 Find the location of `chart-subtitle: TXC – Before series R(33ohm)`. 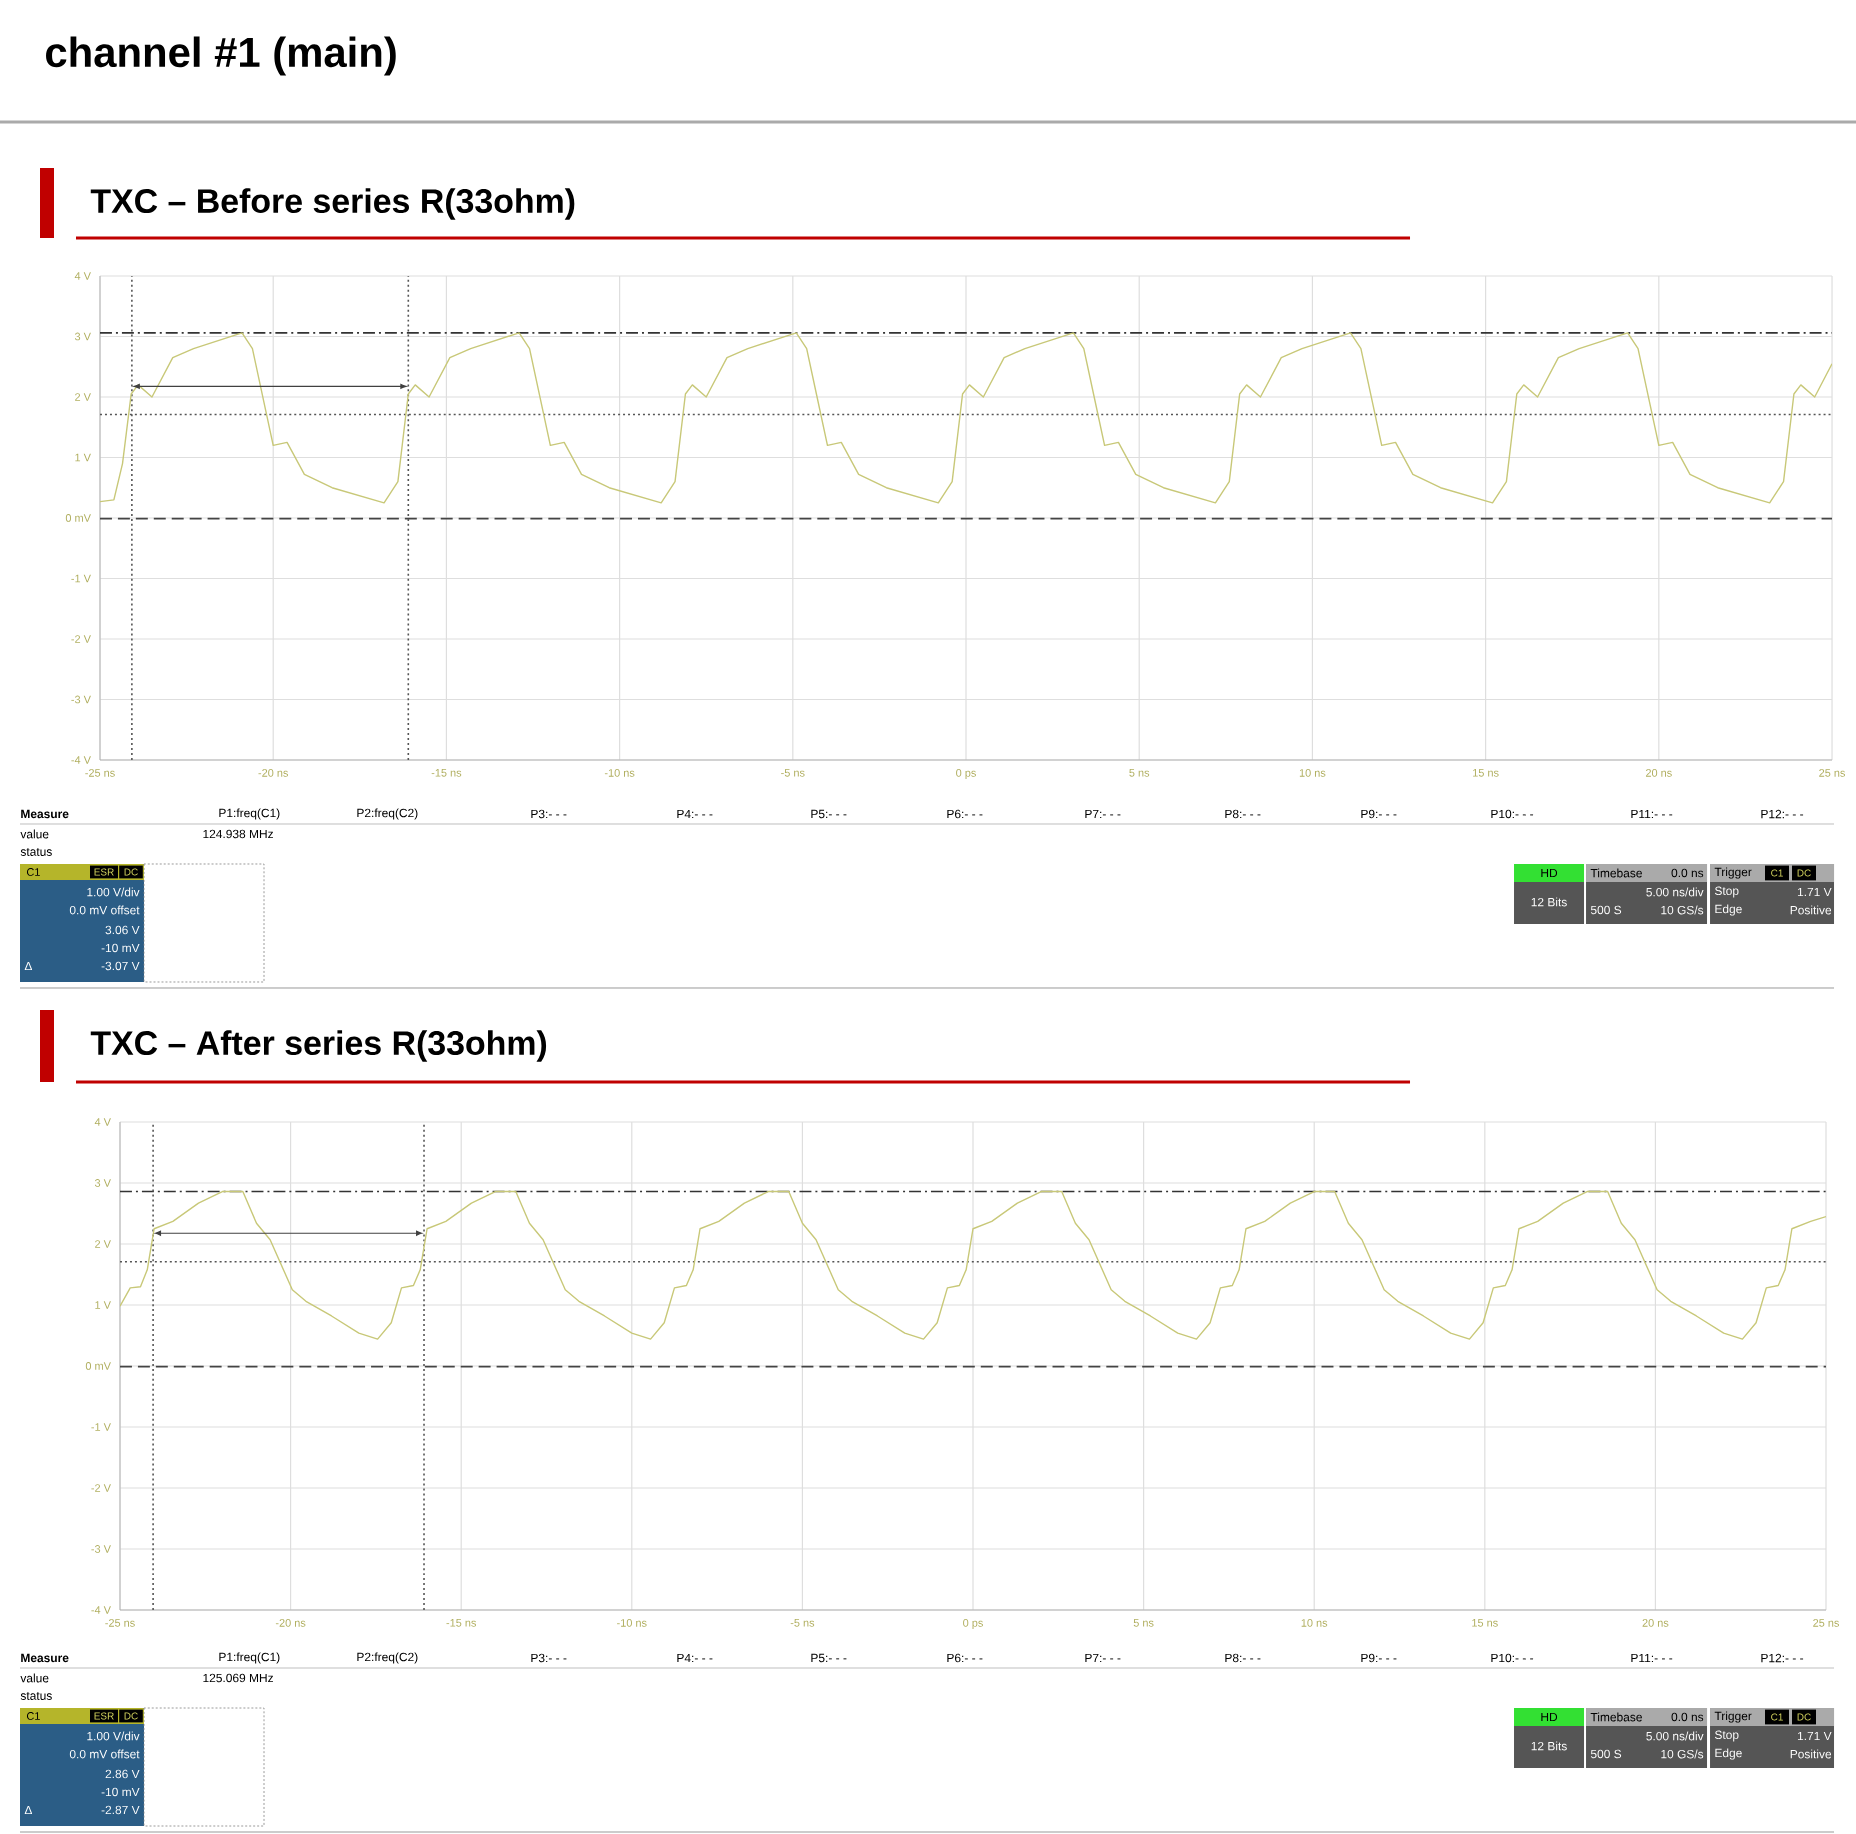

chart-subtitle: TXC – Before series R(33ohm) is located at coordinates (332, 204).